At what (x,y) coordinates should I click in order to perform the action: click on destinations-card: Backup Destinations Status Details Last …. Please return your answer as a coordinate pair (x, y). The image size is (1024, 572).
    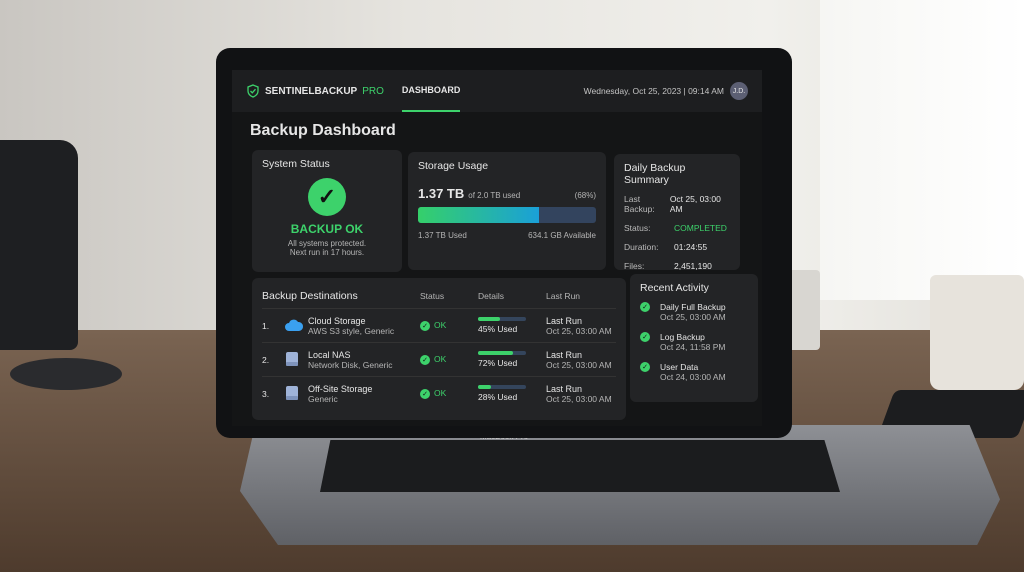
    Looking at the image, I should click on (439, 349).